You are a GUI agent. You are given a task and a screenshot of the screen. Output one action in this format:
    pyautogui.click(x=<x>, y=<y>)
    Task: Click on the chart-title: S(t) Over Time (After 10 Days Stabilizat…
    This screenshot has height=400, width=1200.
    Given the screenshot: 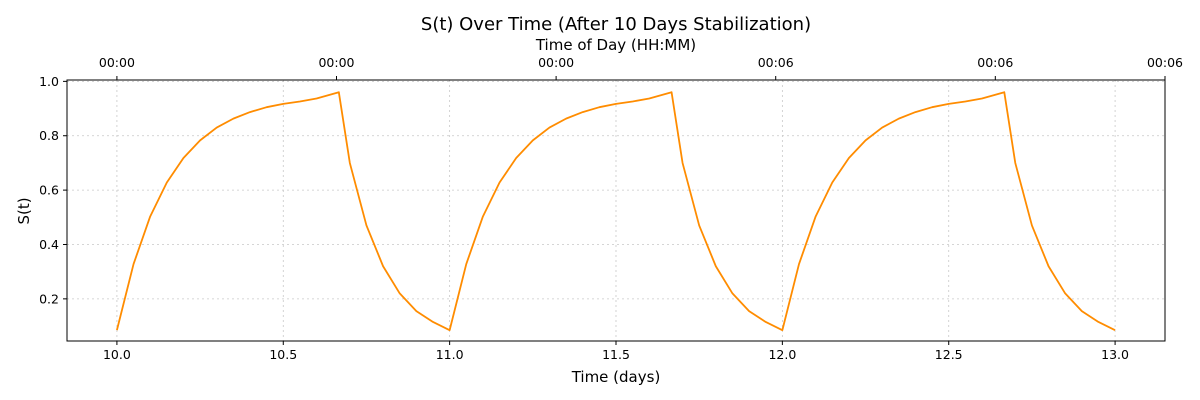 What is the action you would take?
    pyautogui.click(x=616, y=24)
    